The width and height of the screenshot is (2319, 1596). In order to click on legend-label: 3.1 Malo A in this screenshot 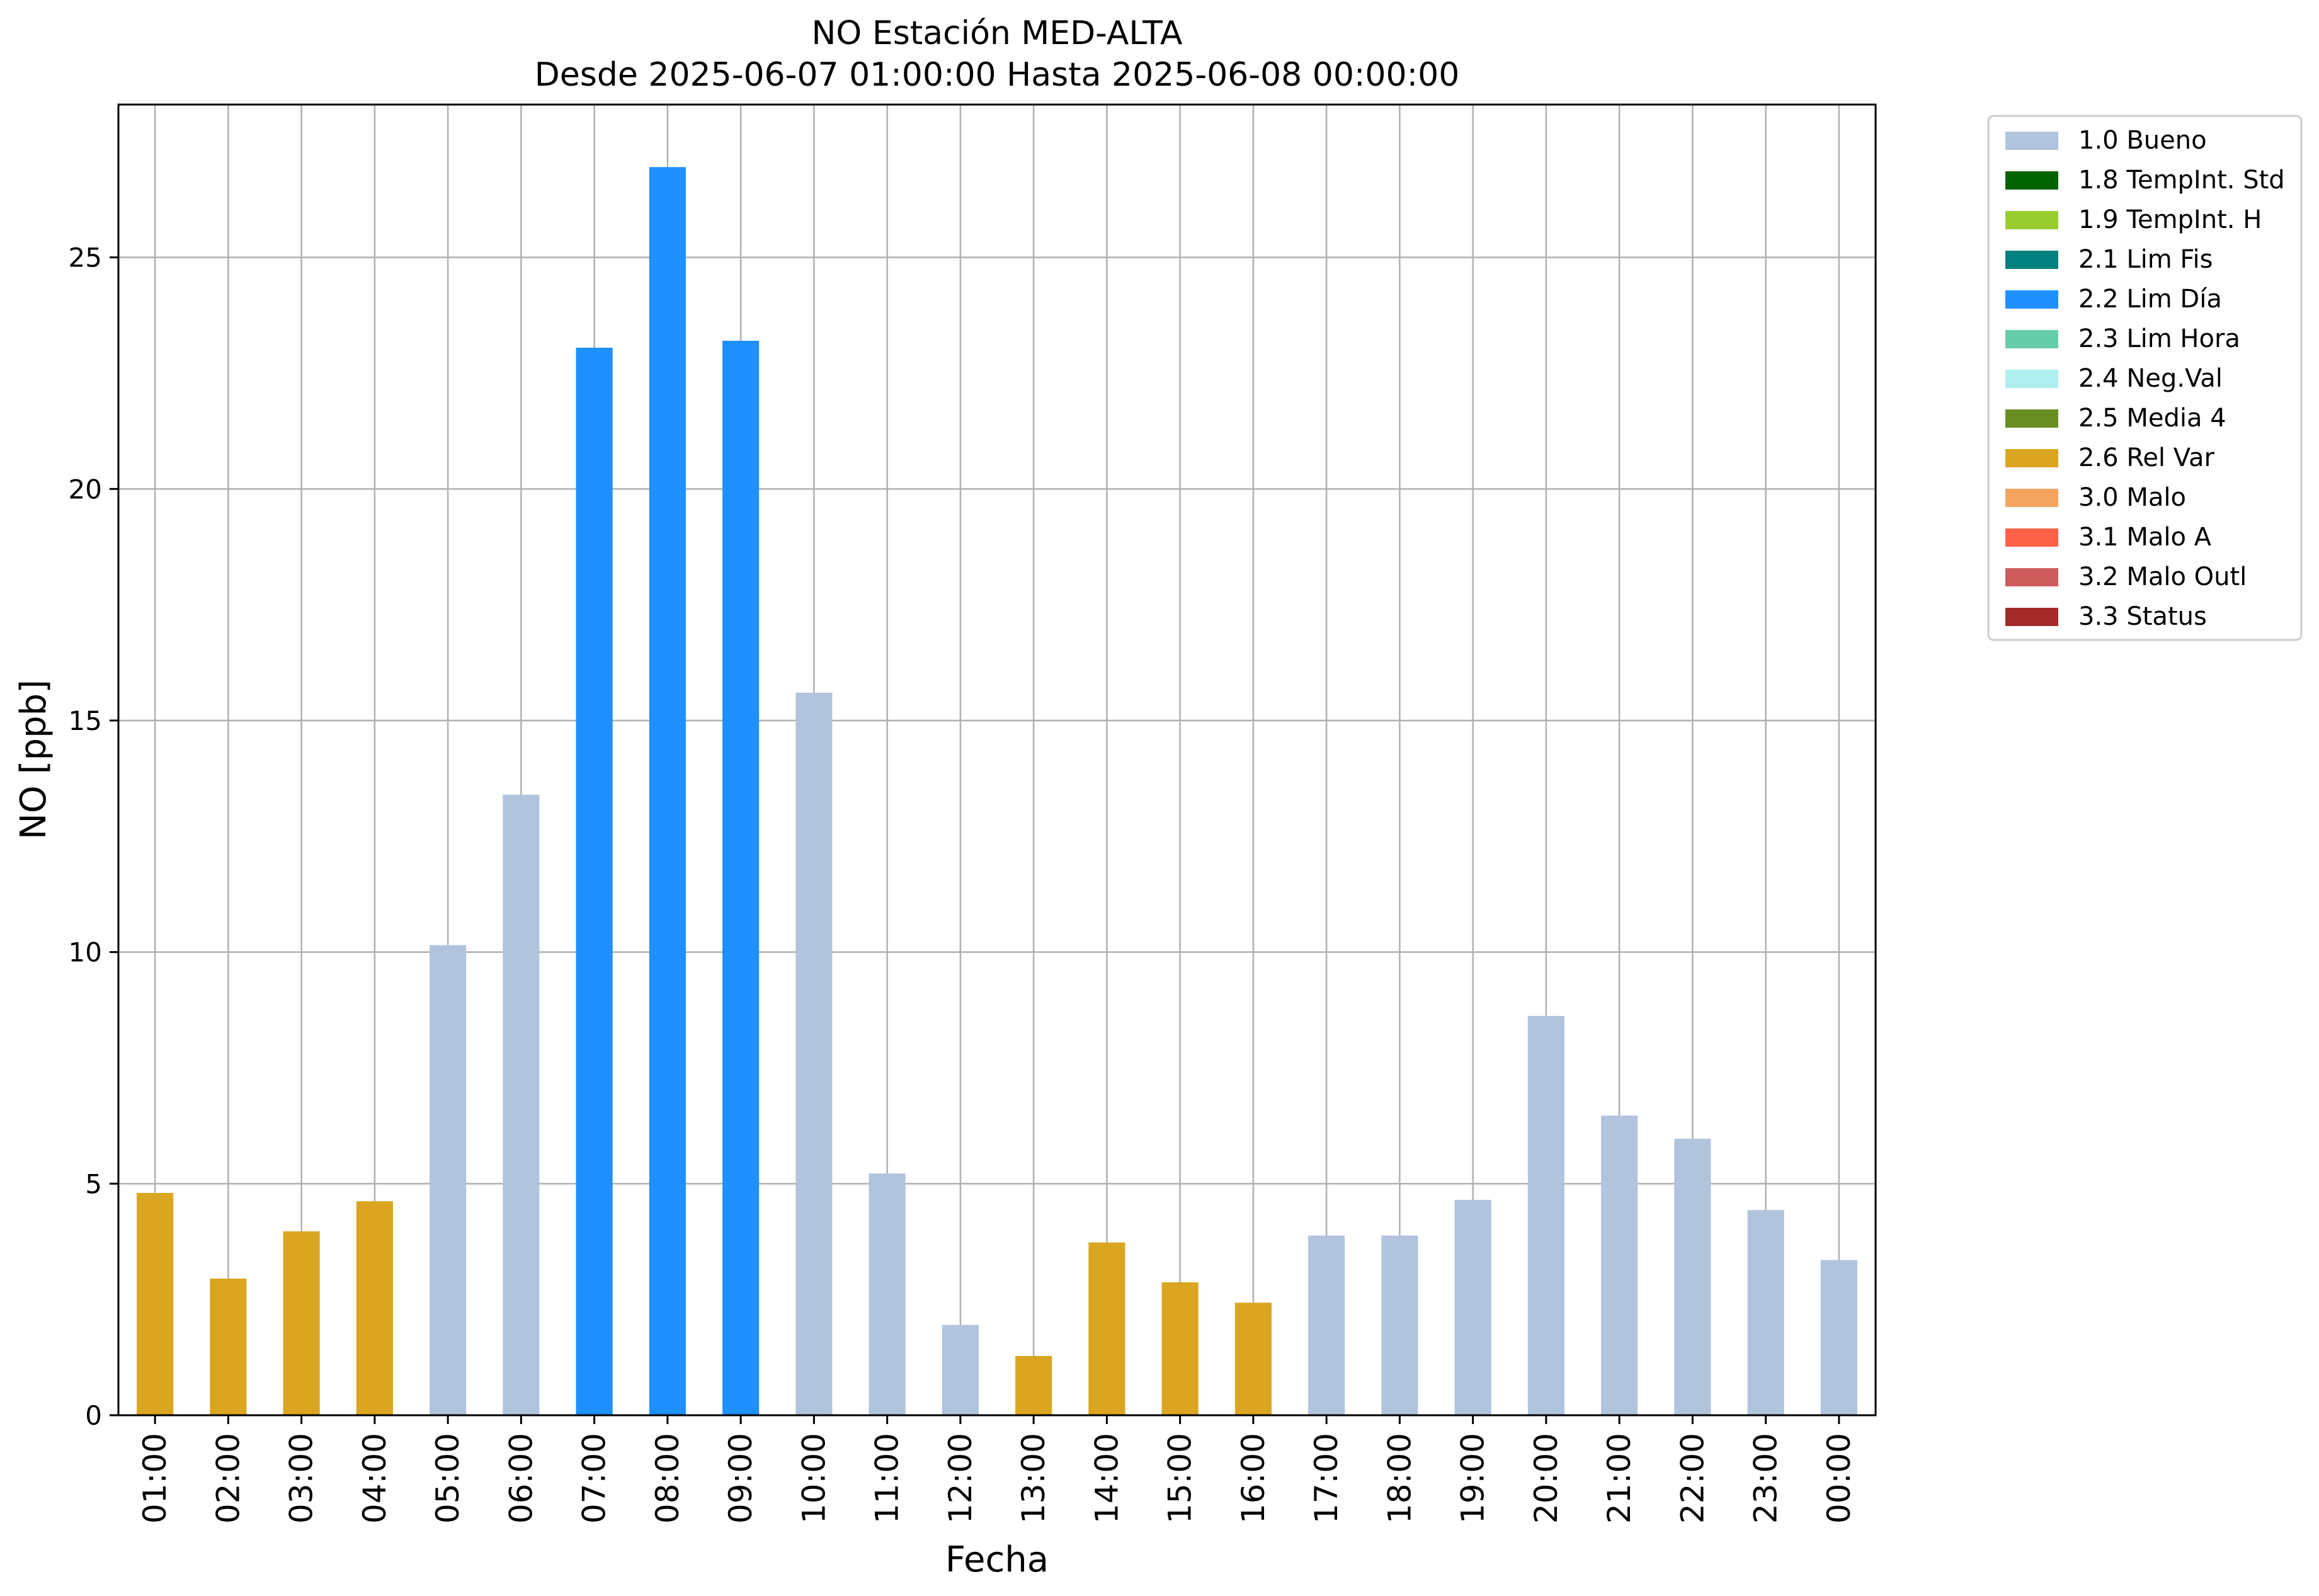, I will do `click(2145, 537)`.